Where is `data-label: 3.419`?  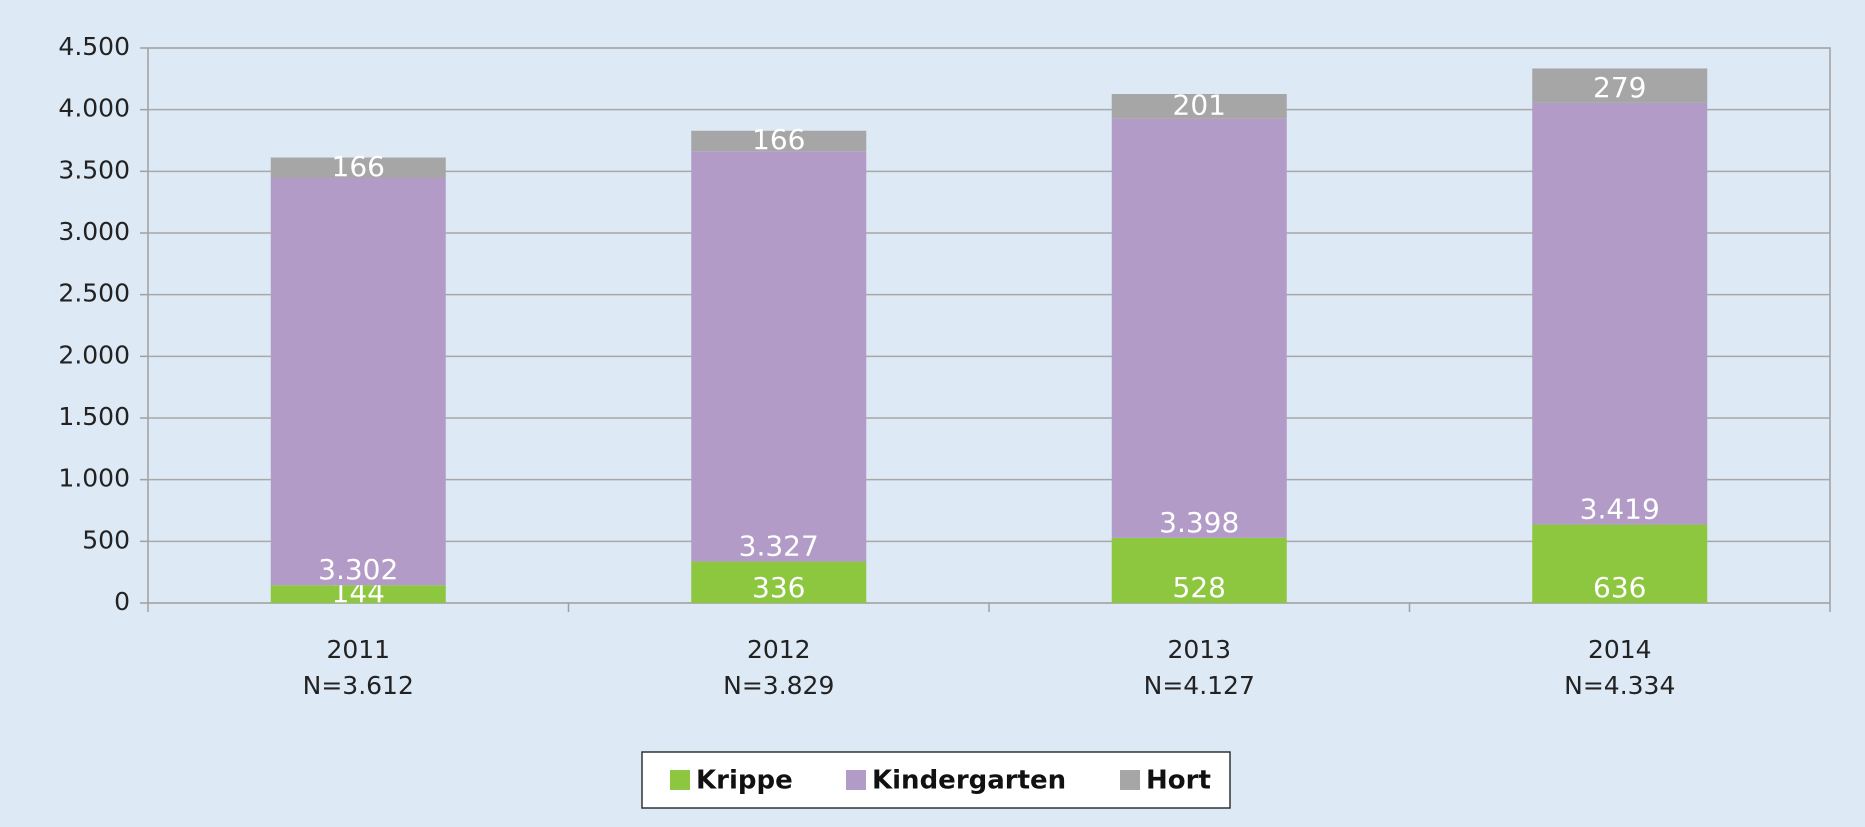
data-label: 3.419 is located at coordinates (1620, 509).